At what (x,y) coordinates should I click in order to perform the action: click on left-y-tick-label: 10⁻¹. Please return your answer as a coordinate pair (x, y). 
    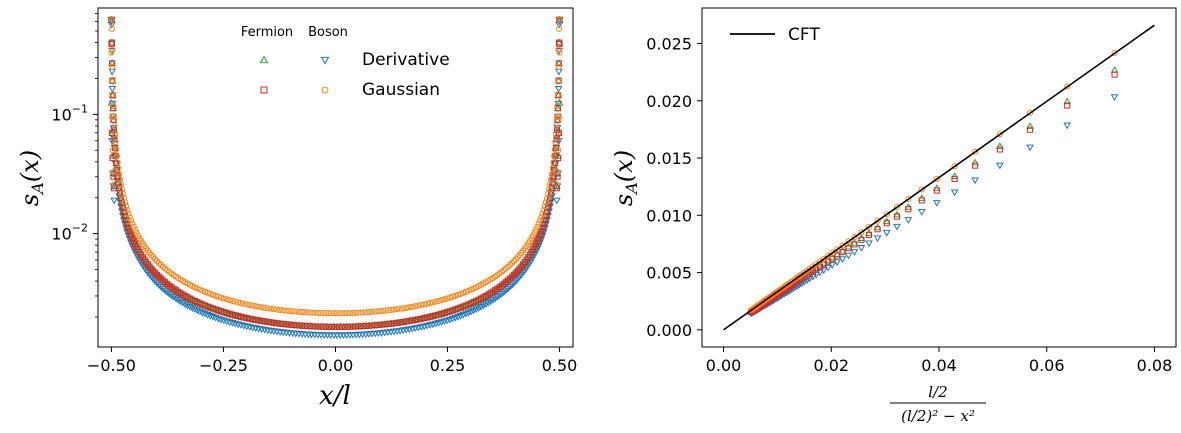
    Looking at the image, I should click on (69, 113).